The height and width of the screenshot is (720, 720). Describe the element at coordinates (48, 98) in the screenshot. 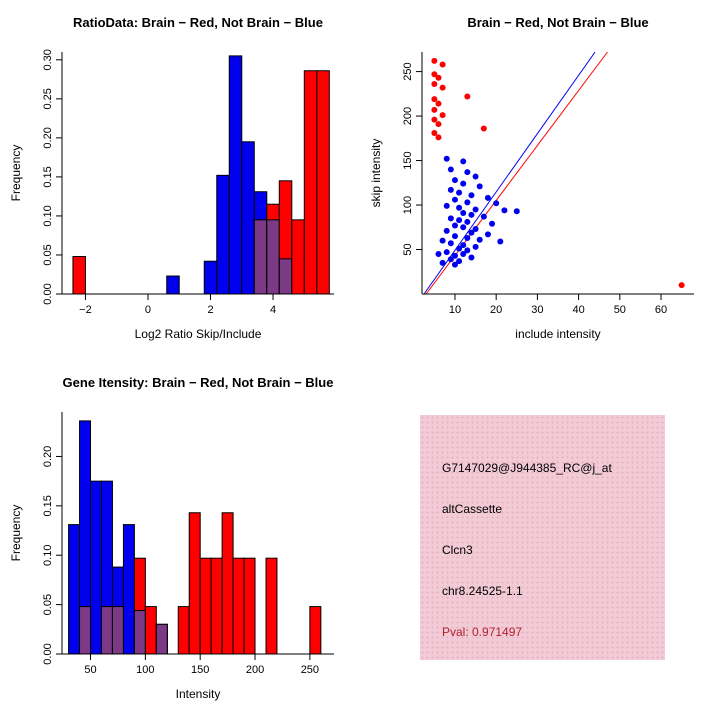

I see `y-tick-label: 0.25` at that location.